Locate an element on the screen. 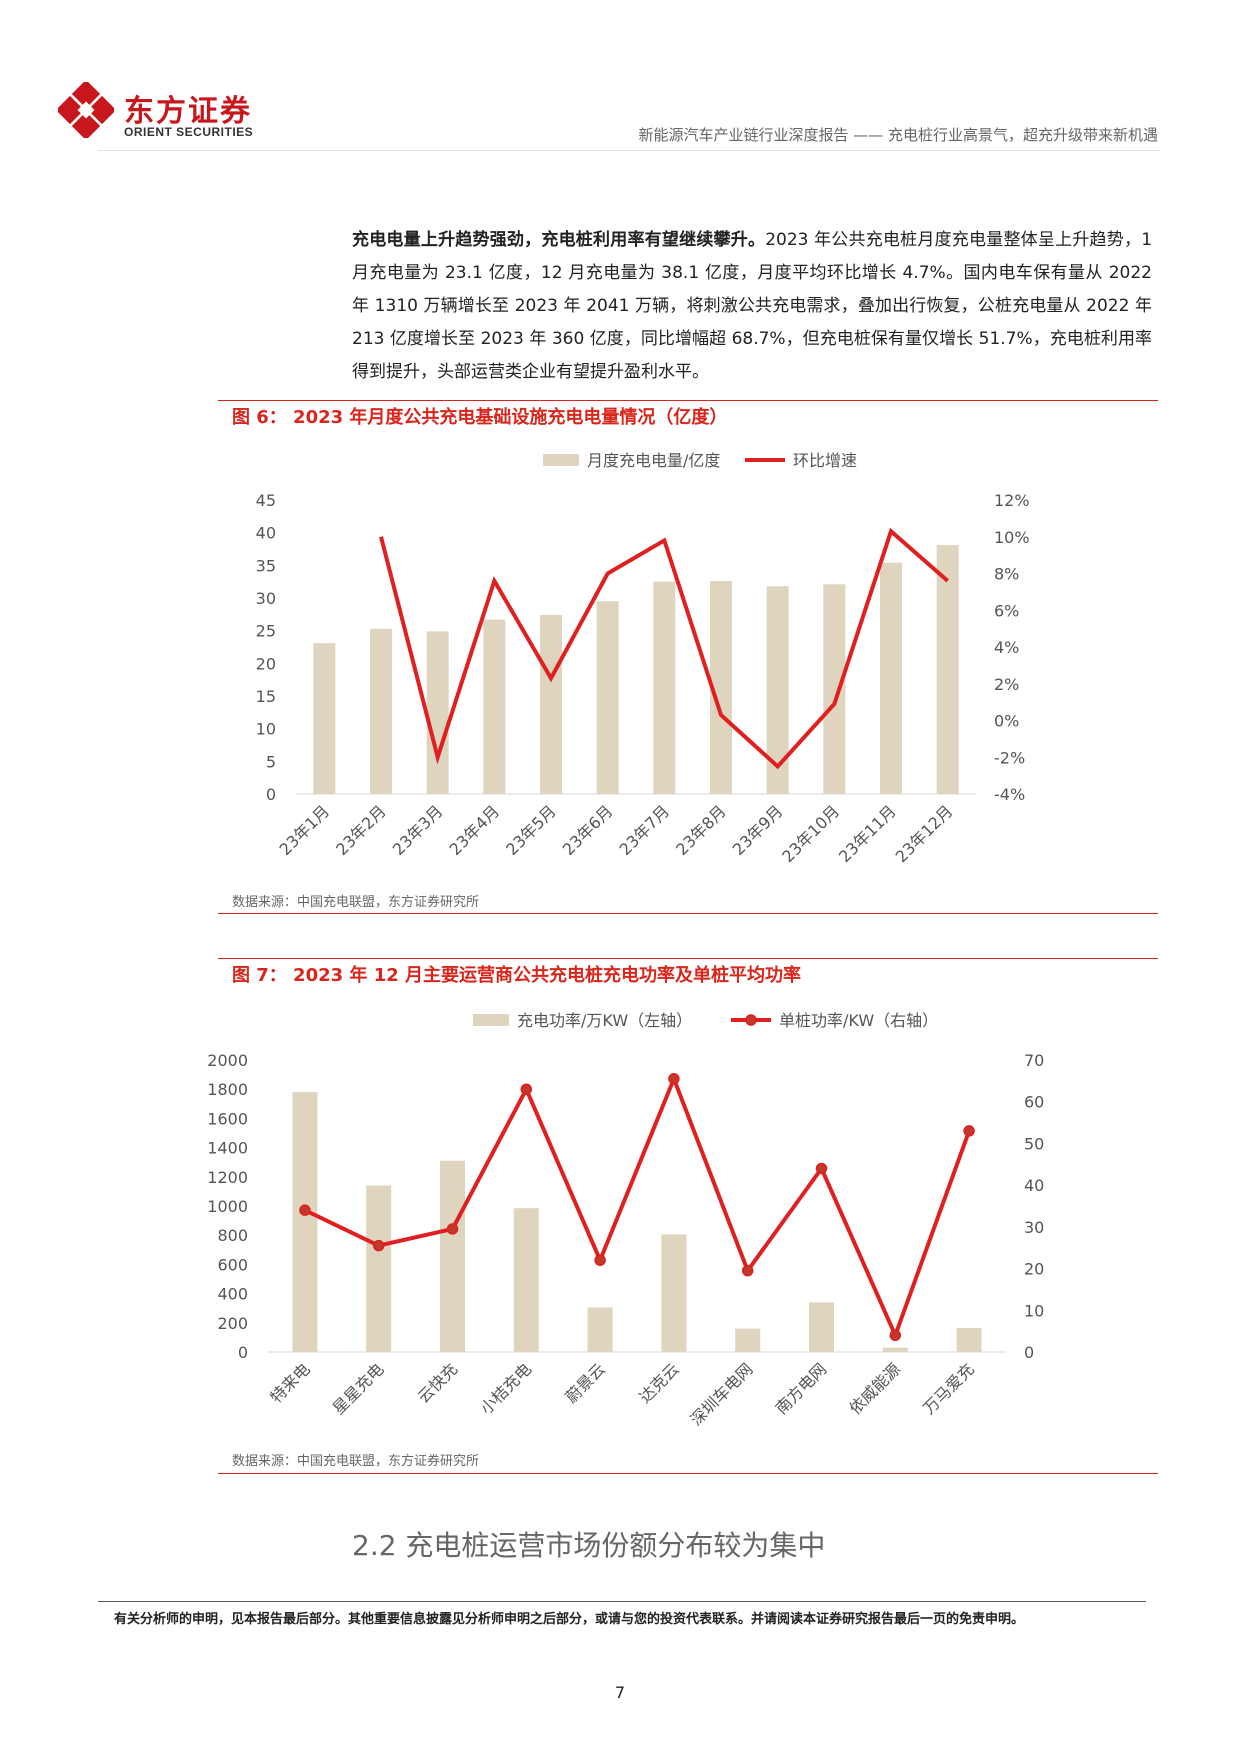 The height and width of the screenshot is (1754, 1240). fig6-left-tick-label: 45 is located at coordinates (266, 500).